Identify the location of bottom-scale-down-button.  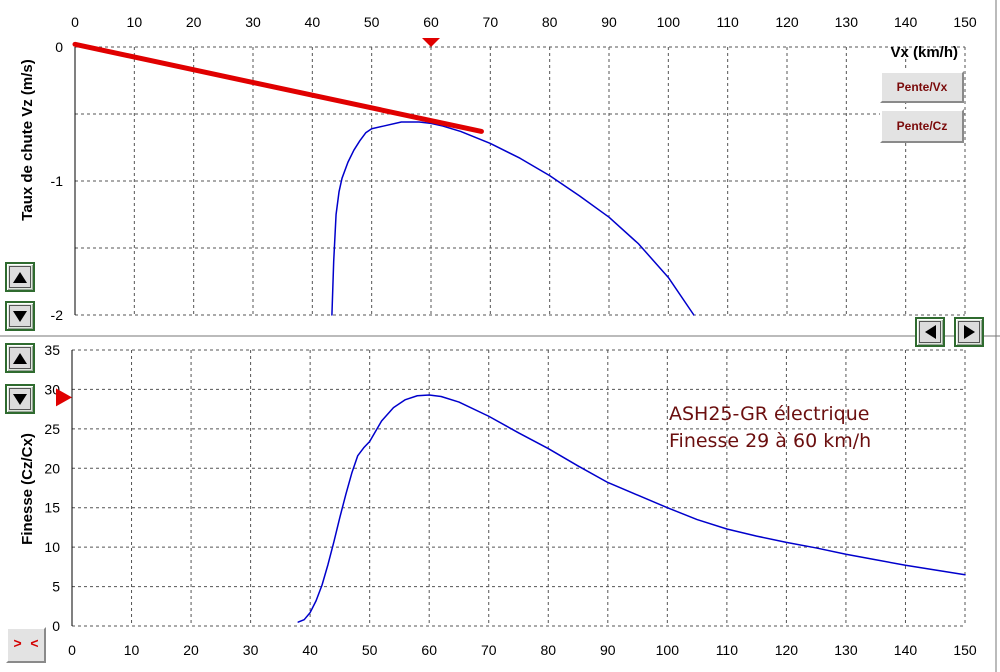
(20, 399).